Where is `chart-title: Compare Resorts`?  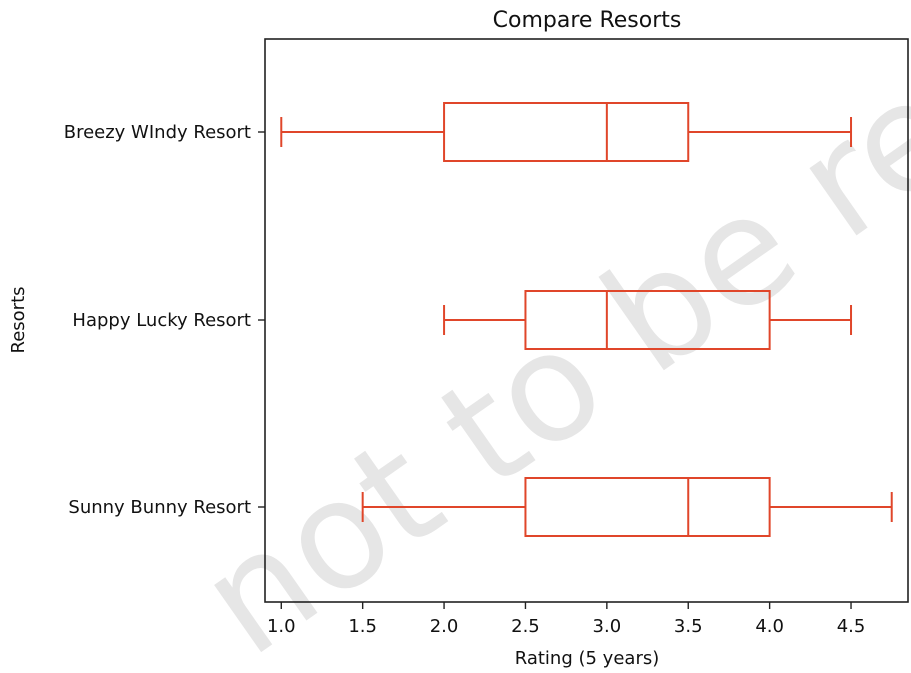
chart-title: Compare Resorts is located at coordinates (587, 20).